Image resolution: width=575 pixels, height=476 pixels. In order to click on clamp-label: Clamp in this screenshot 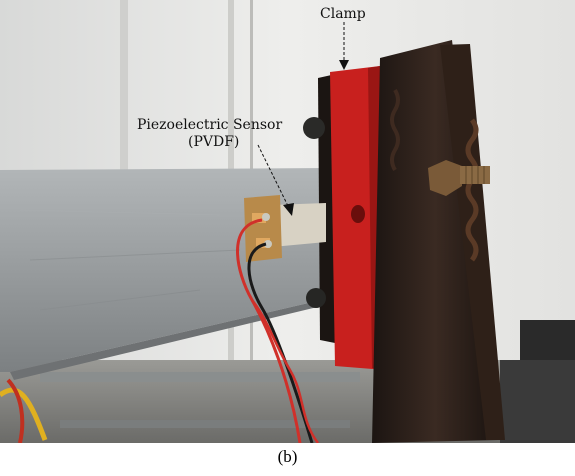, I will do `click(343, 14)`.